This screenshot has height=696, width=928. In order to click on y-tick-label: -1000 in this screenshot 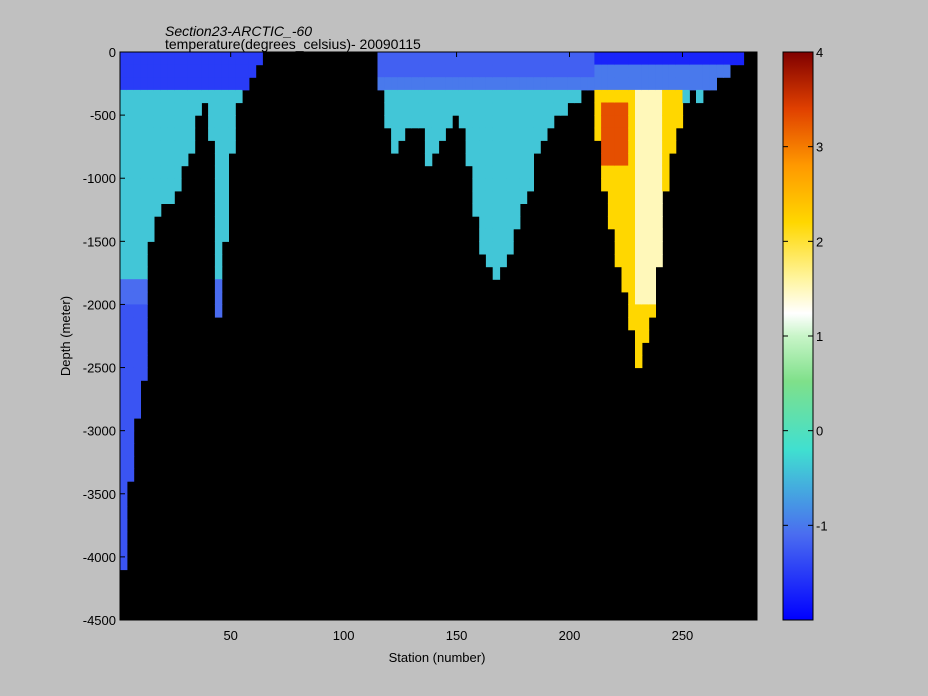, I will do `click(99, 178)`.